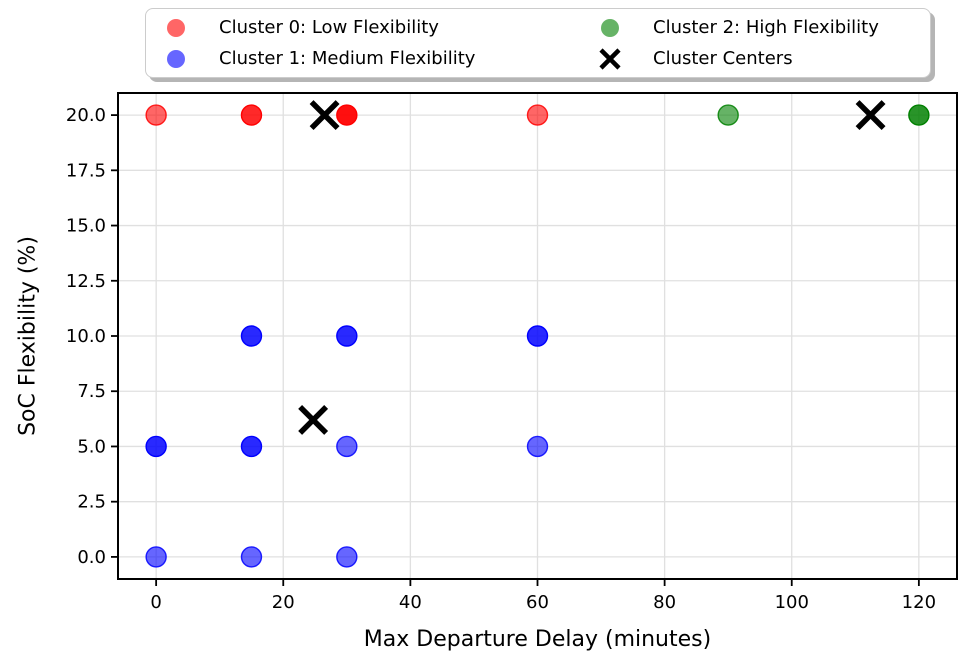 The width and height of the screenshot is (966, 668). What do you see at coordinates (723, 58) in the screenshot?
I see `legend-label-cluster-centers: Cluster Centers` at bounding box center [723, 58].